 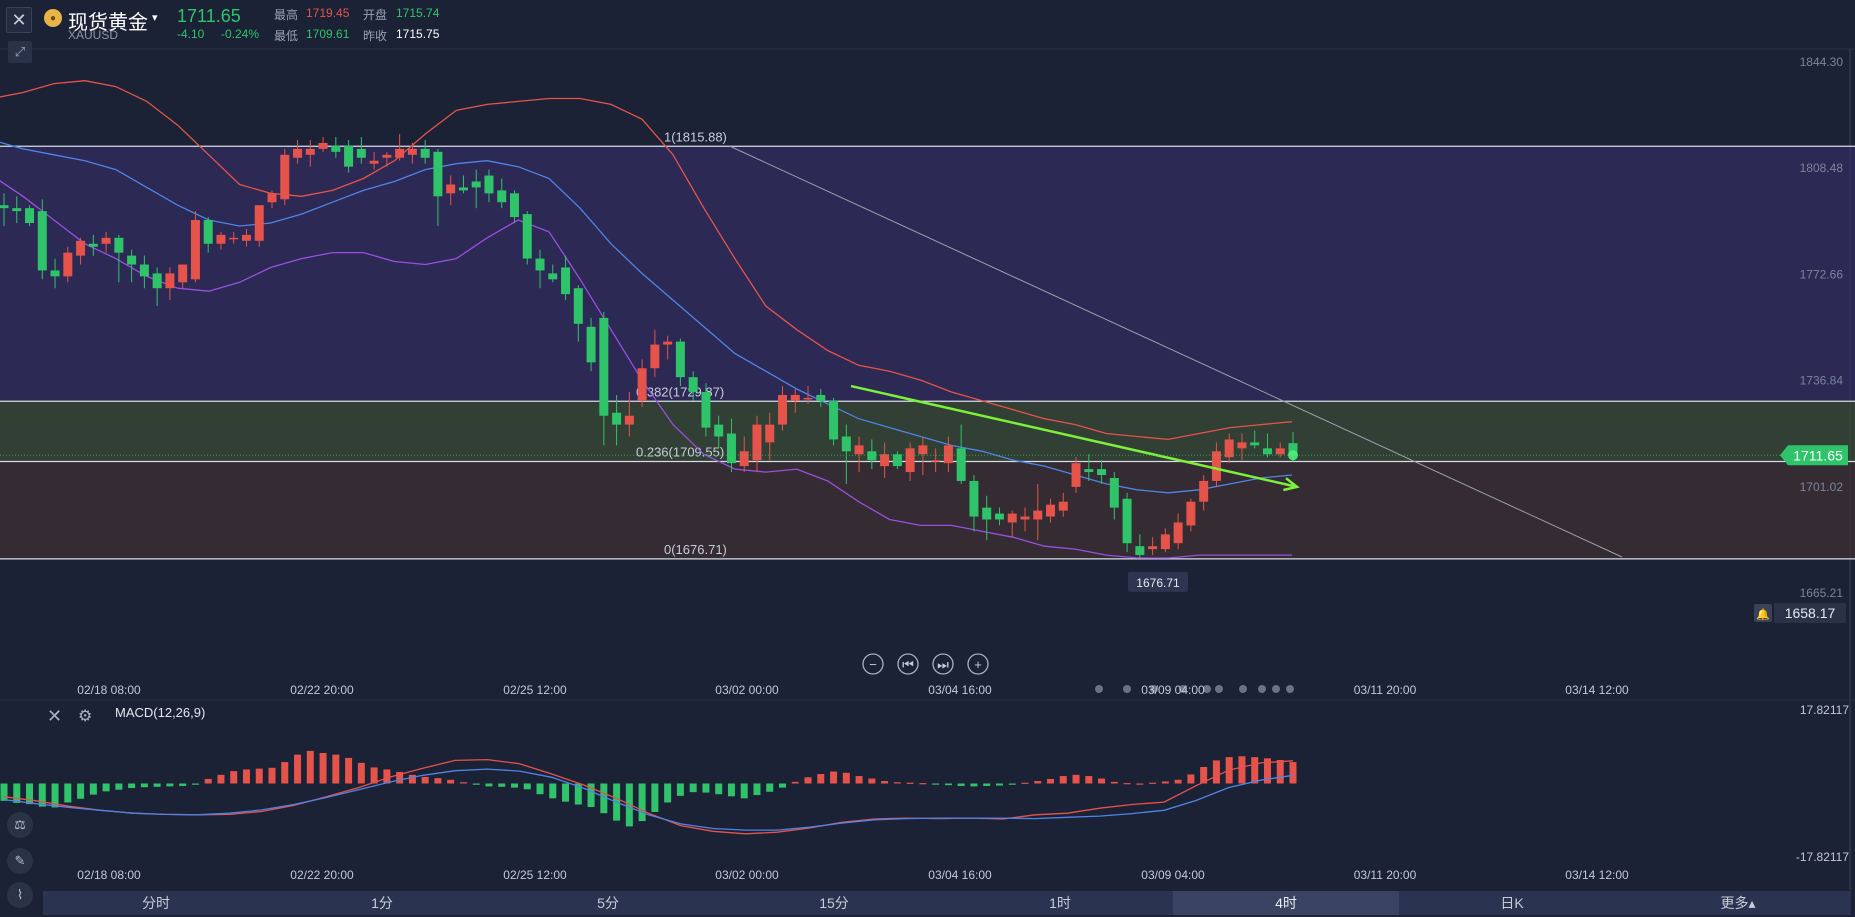 What do you see at coordinates (1060, 903) in the screenshot?
I see `tab-timeframe-1h: 1时` at bounding box center [1060, 903].